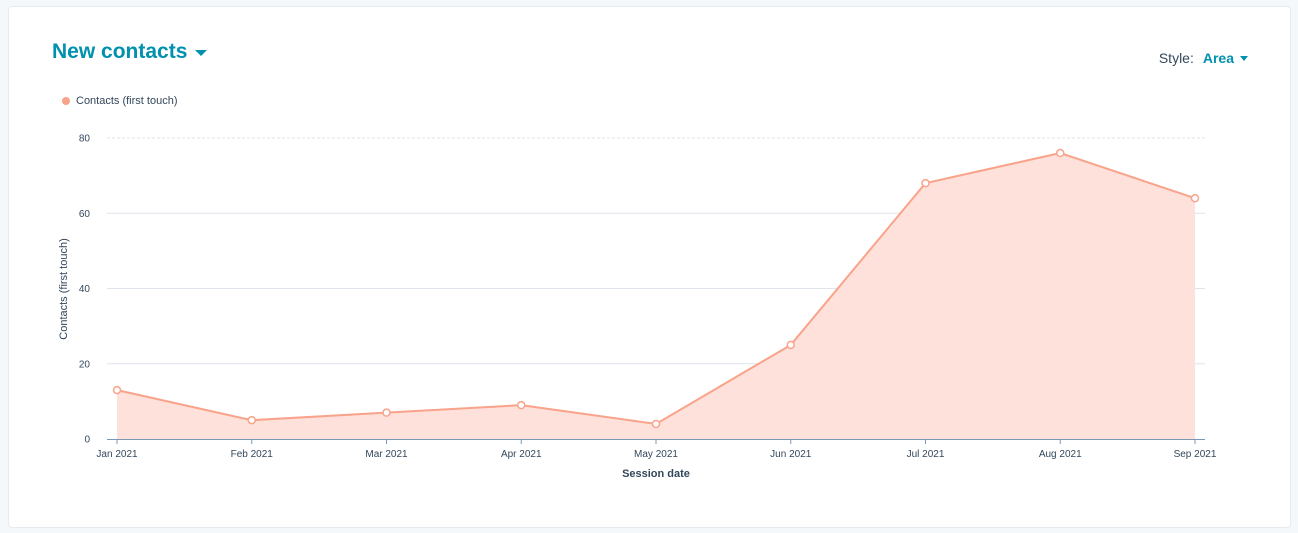 The width and height of the screenshot is (1298, 533). What do you see at coordinates (386, 454) in the screenshot?
I see `x-tick-label: Mar 2021` at bounding box center [386, 454].